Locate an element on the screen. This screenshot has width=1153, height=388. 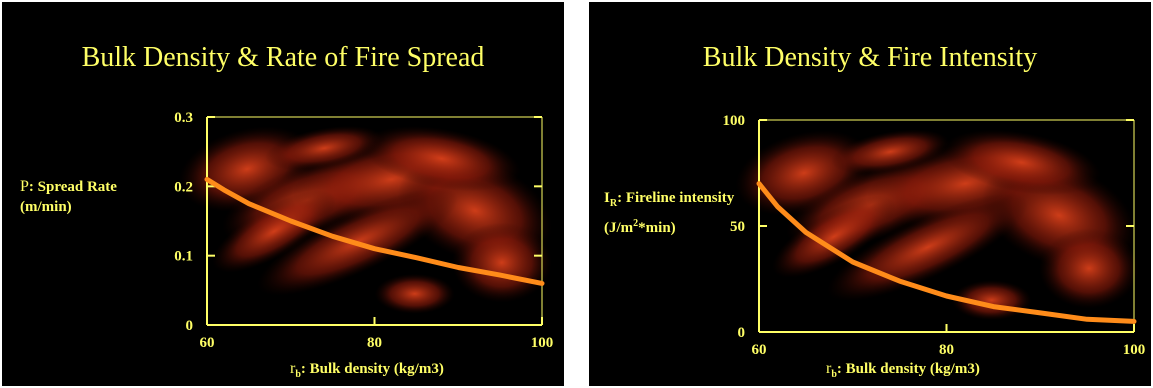
y-tick-label: 0.1 is located at coordinates (183, 257).